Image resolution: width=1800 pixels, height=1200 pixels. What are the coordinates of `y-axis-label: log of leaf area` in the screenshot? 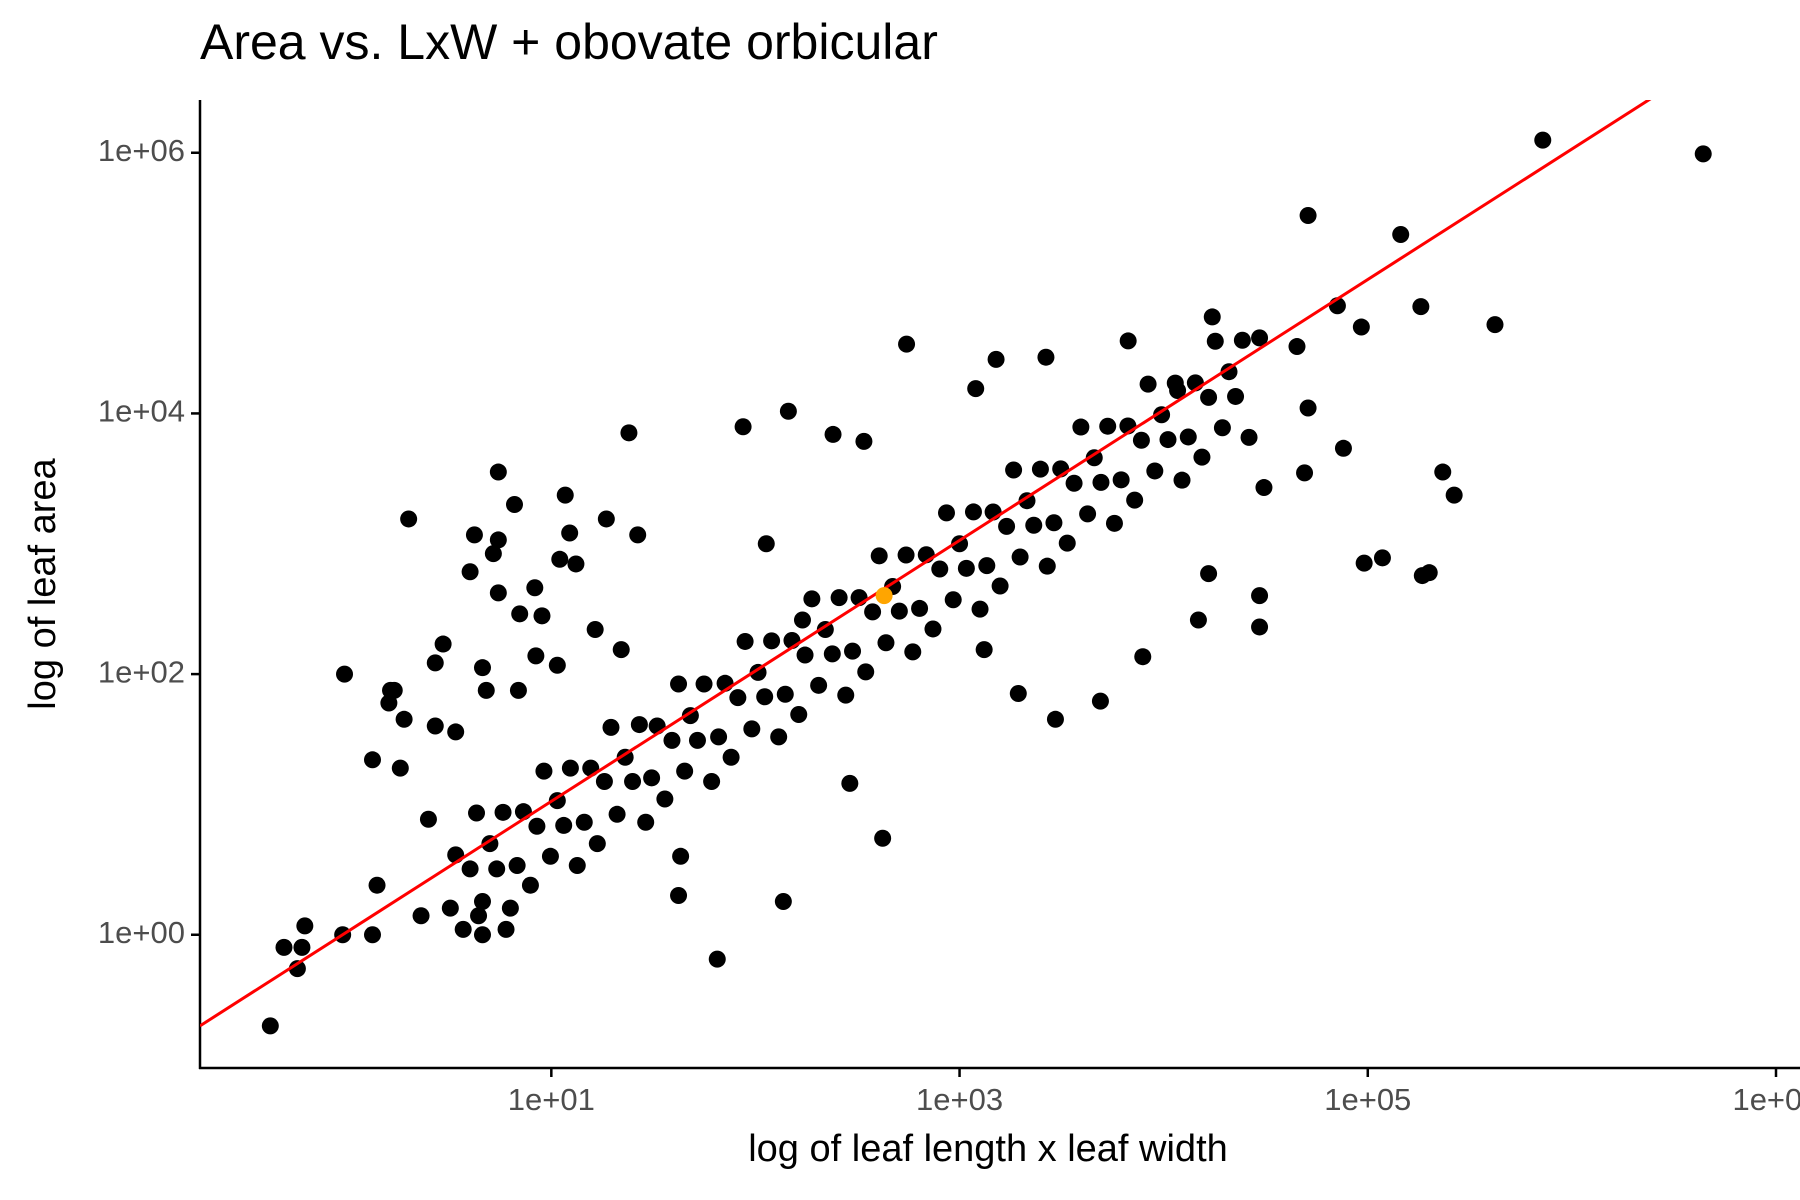 It's located at (43, 583).